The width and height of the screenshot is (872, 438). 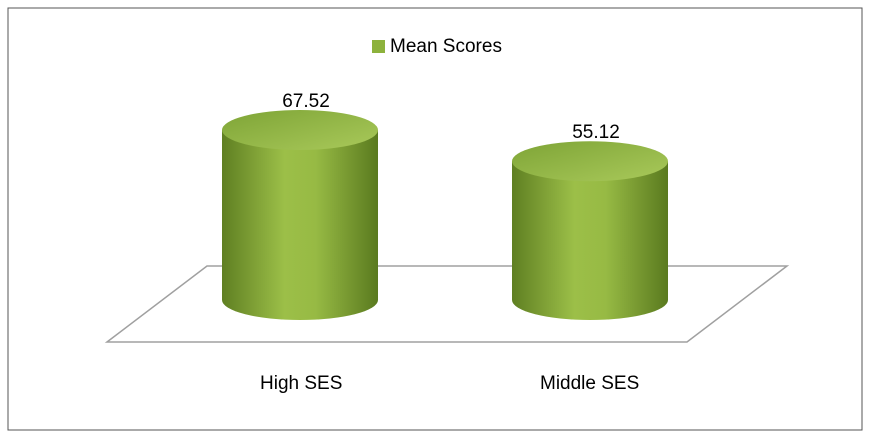 I want to click on floor, so click(x=447, y=304).